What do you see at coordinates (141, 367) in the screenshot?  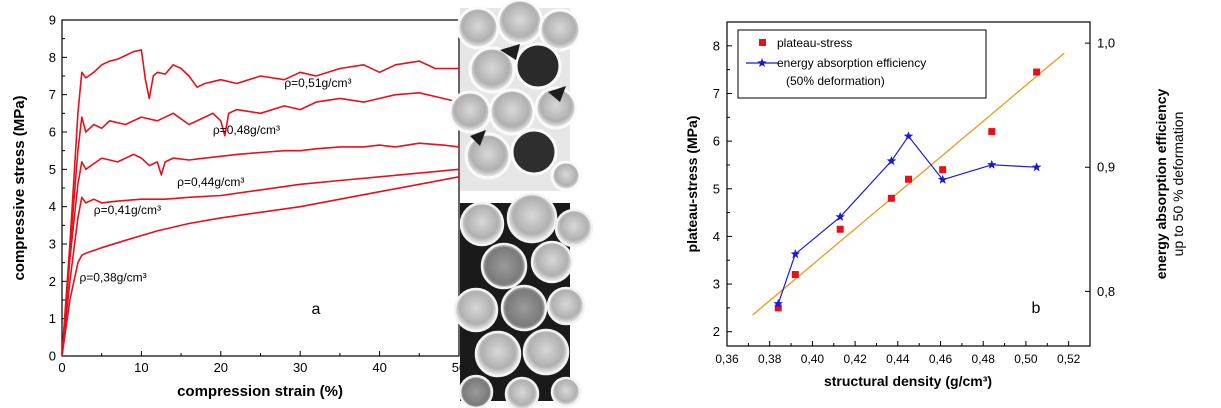 I see `x-tick-label: 10` at bounding box center [141, 367].